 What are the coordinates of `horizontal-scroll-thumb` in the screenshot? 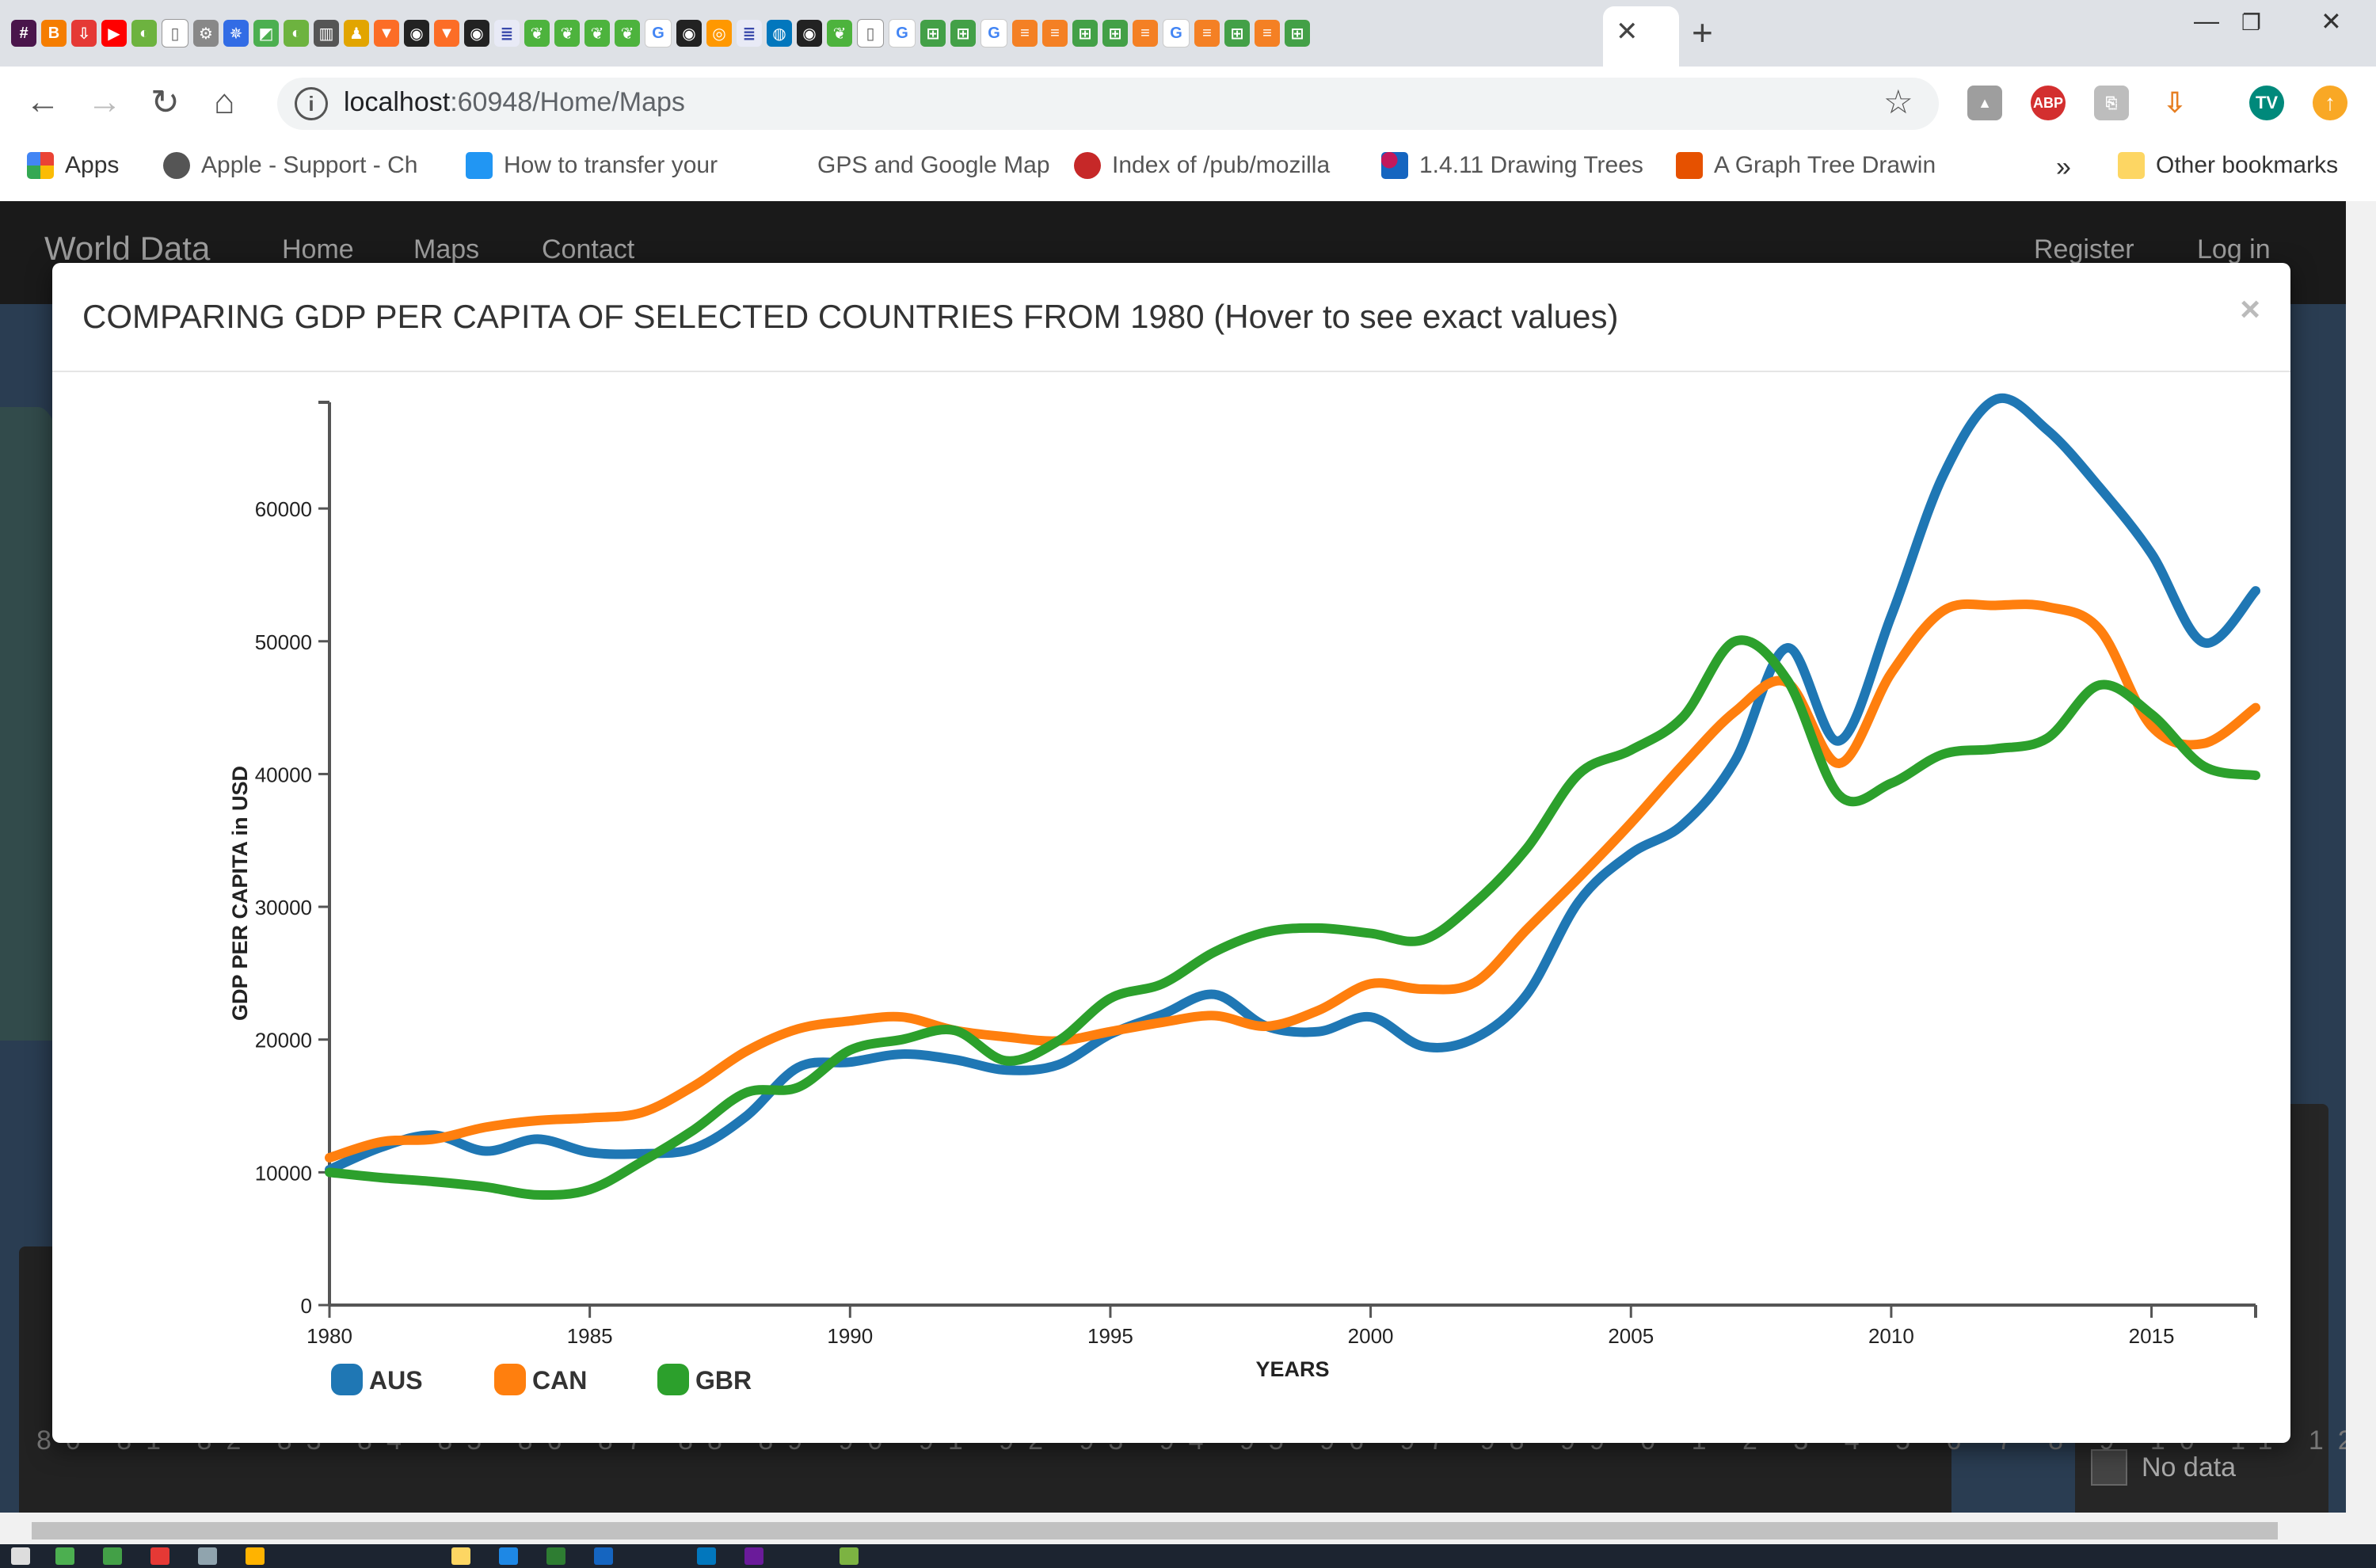 It's located at (1155, 1530).